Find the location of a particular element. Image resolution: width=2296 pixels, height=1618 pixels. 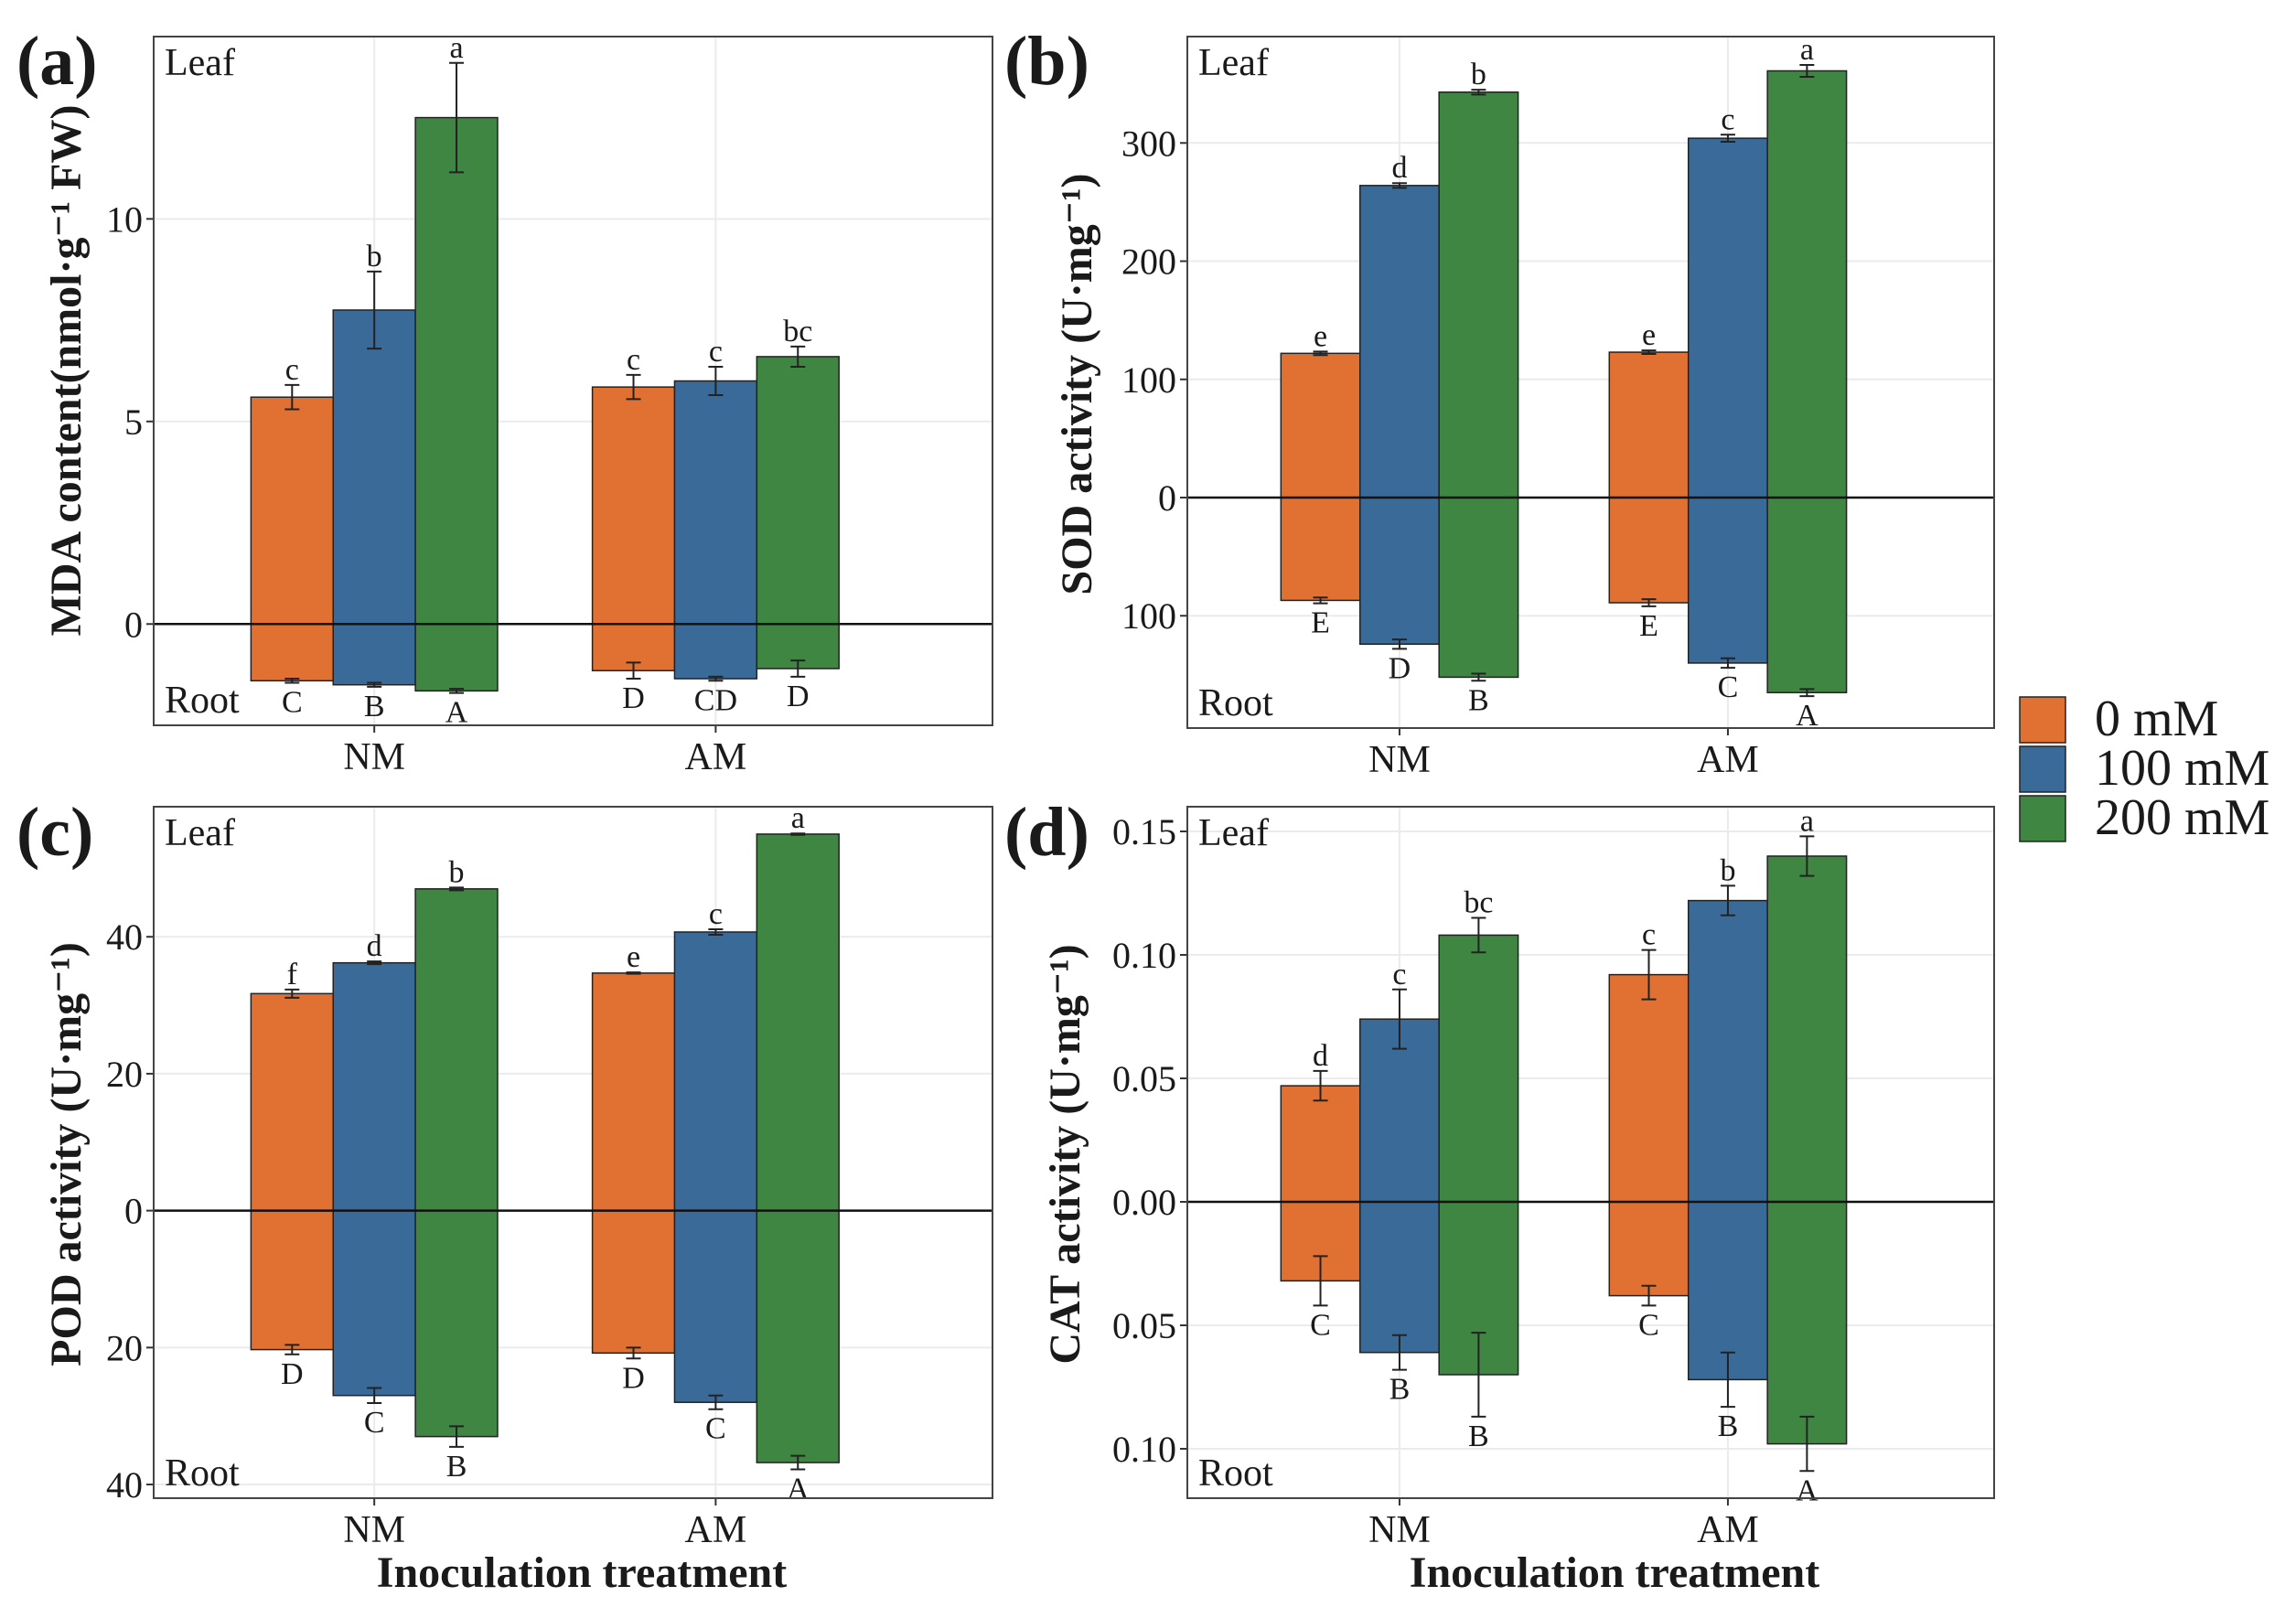

legend: 0 mM 100 mM 200 mM is located at coordinates (2144, 768).